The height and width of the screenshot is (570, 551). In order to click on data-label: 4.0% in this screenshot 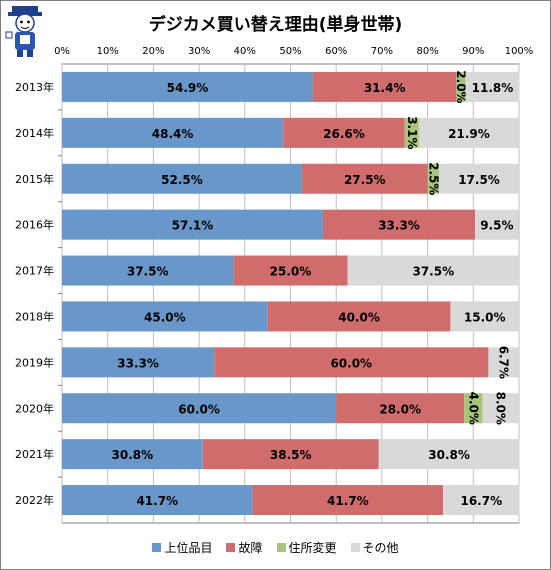, I will do `click(473, 408)`.